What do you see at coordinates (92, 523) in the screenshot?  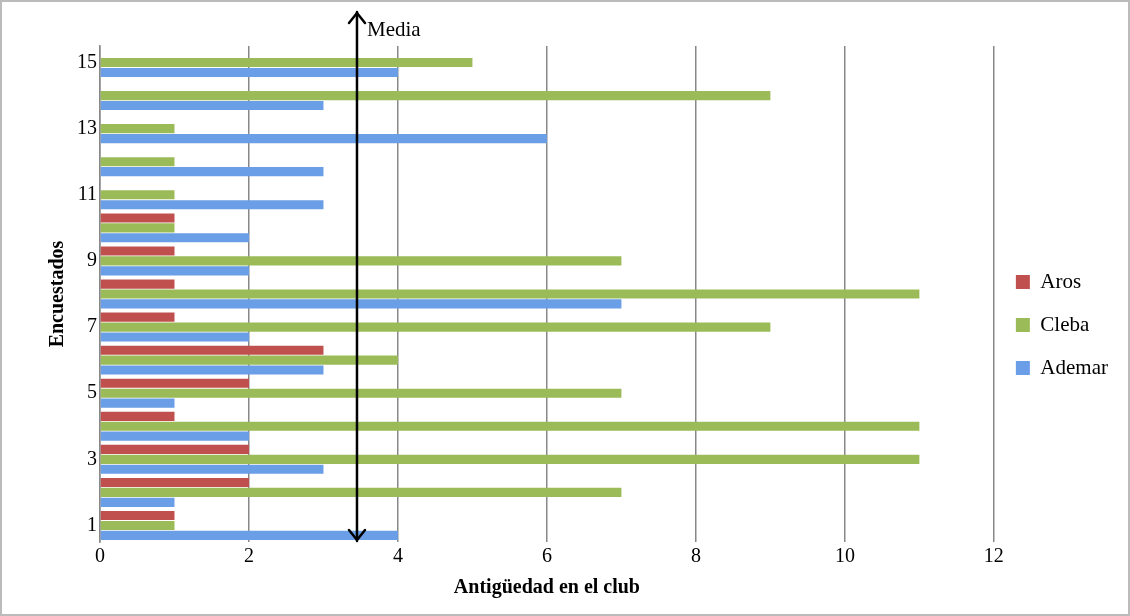 I see `y-tick-label: 1` at bounding box center [92, 523].